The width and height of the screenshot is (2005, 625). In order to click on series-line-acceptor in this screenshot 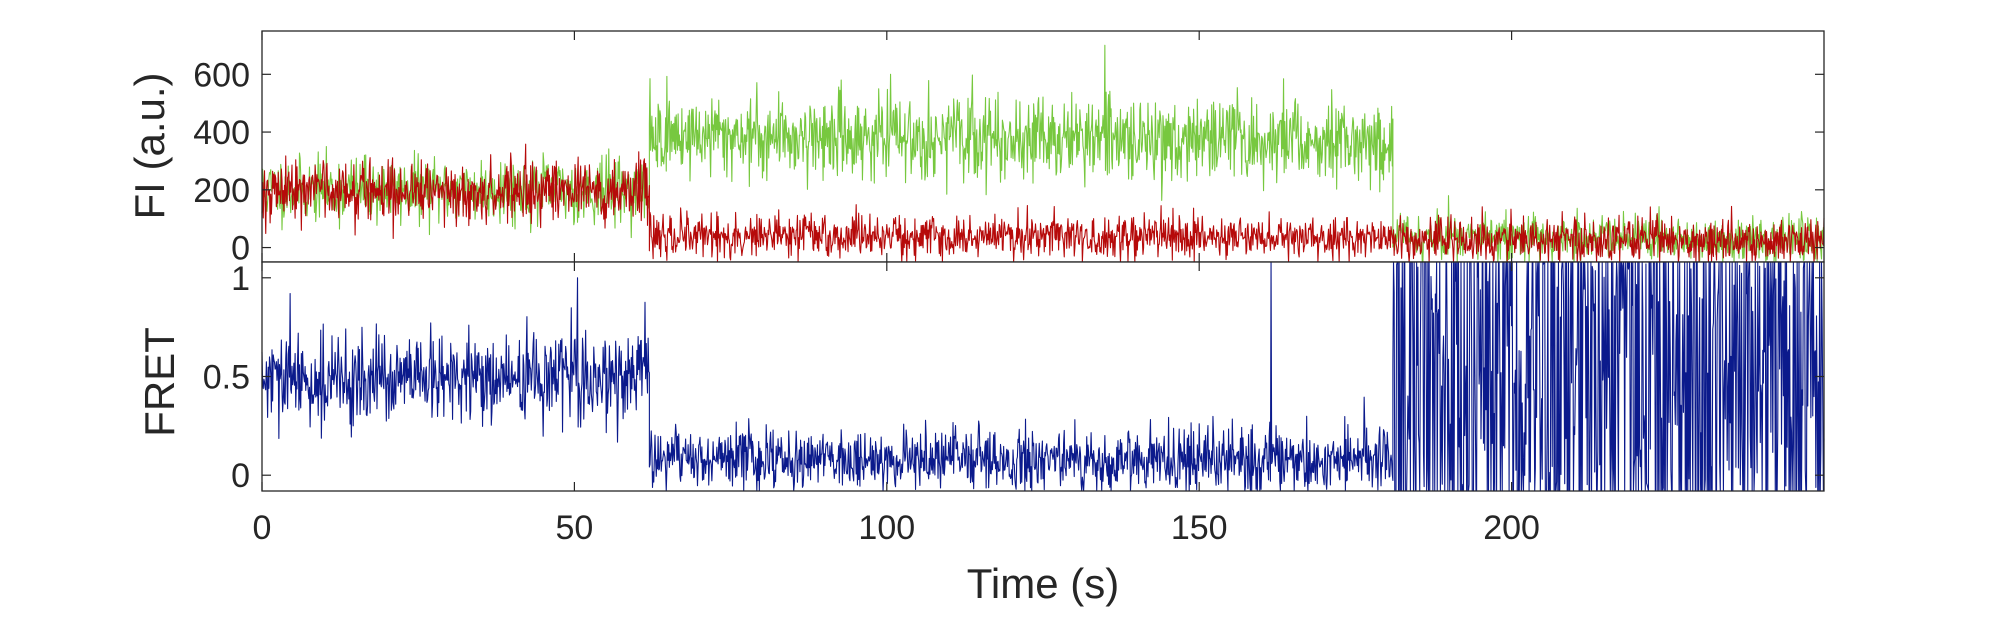, I will do `click(1043, 203)`.